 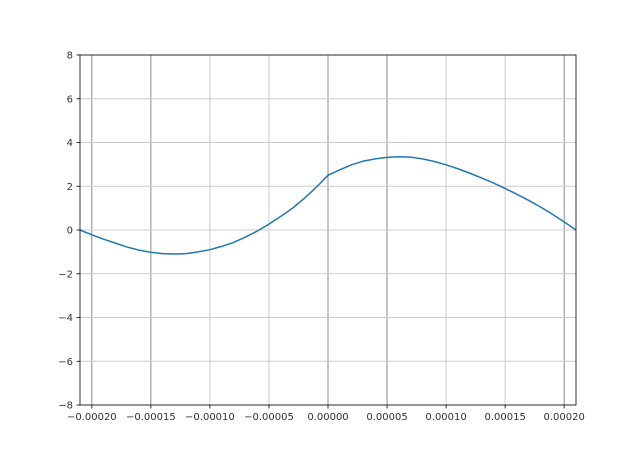 What do you see at coordinates (445, 417) in the screenshot?
I see `x-tick-label: 0.00010` at bounding box center [445, 417].